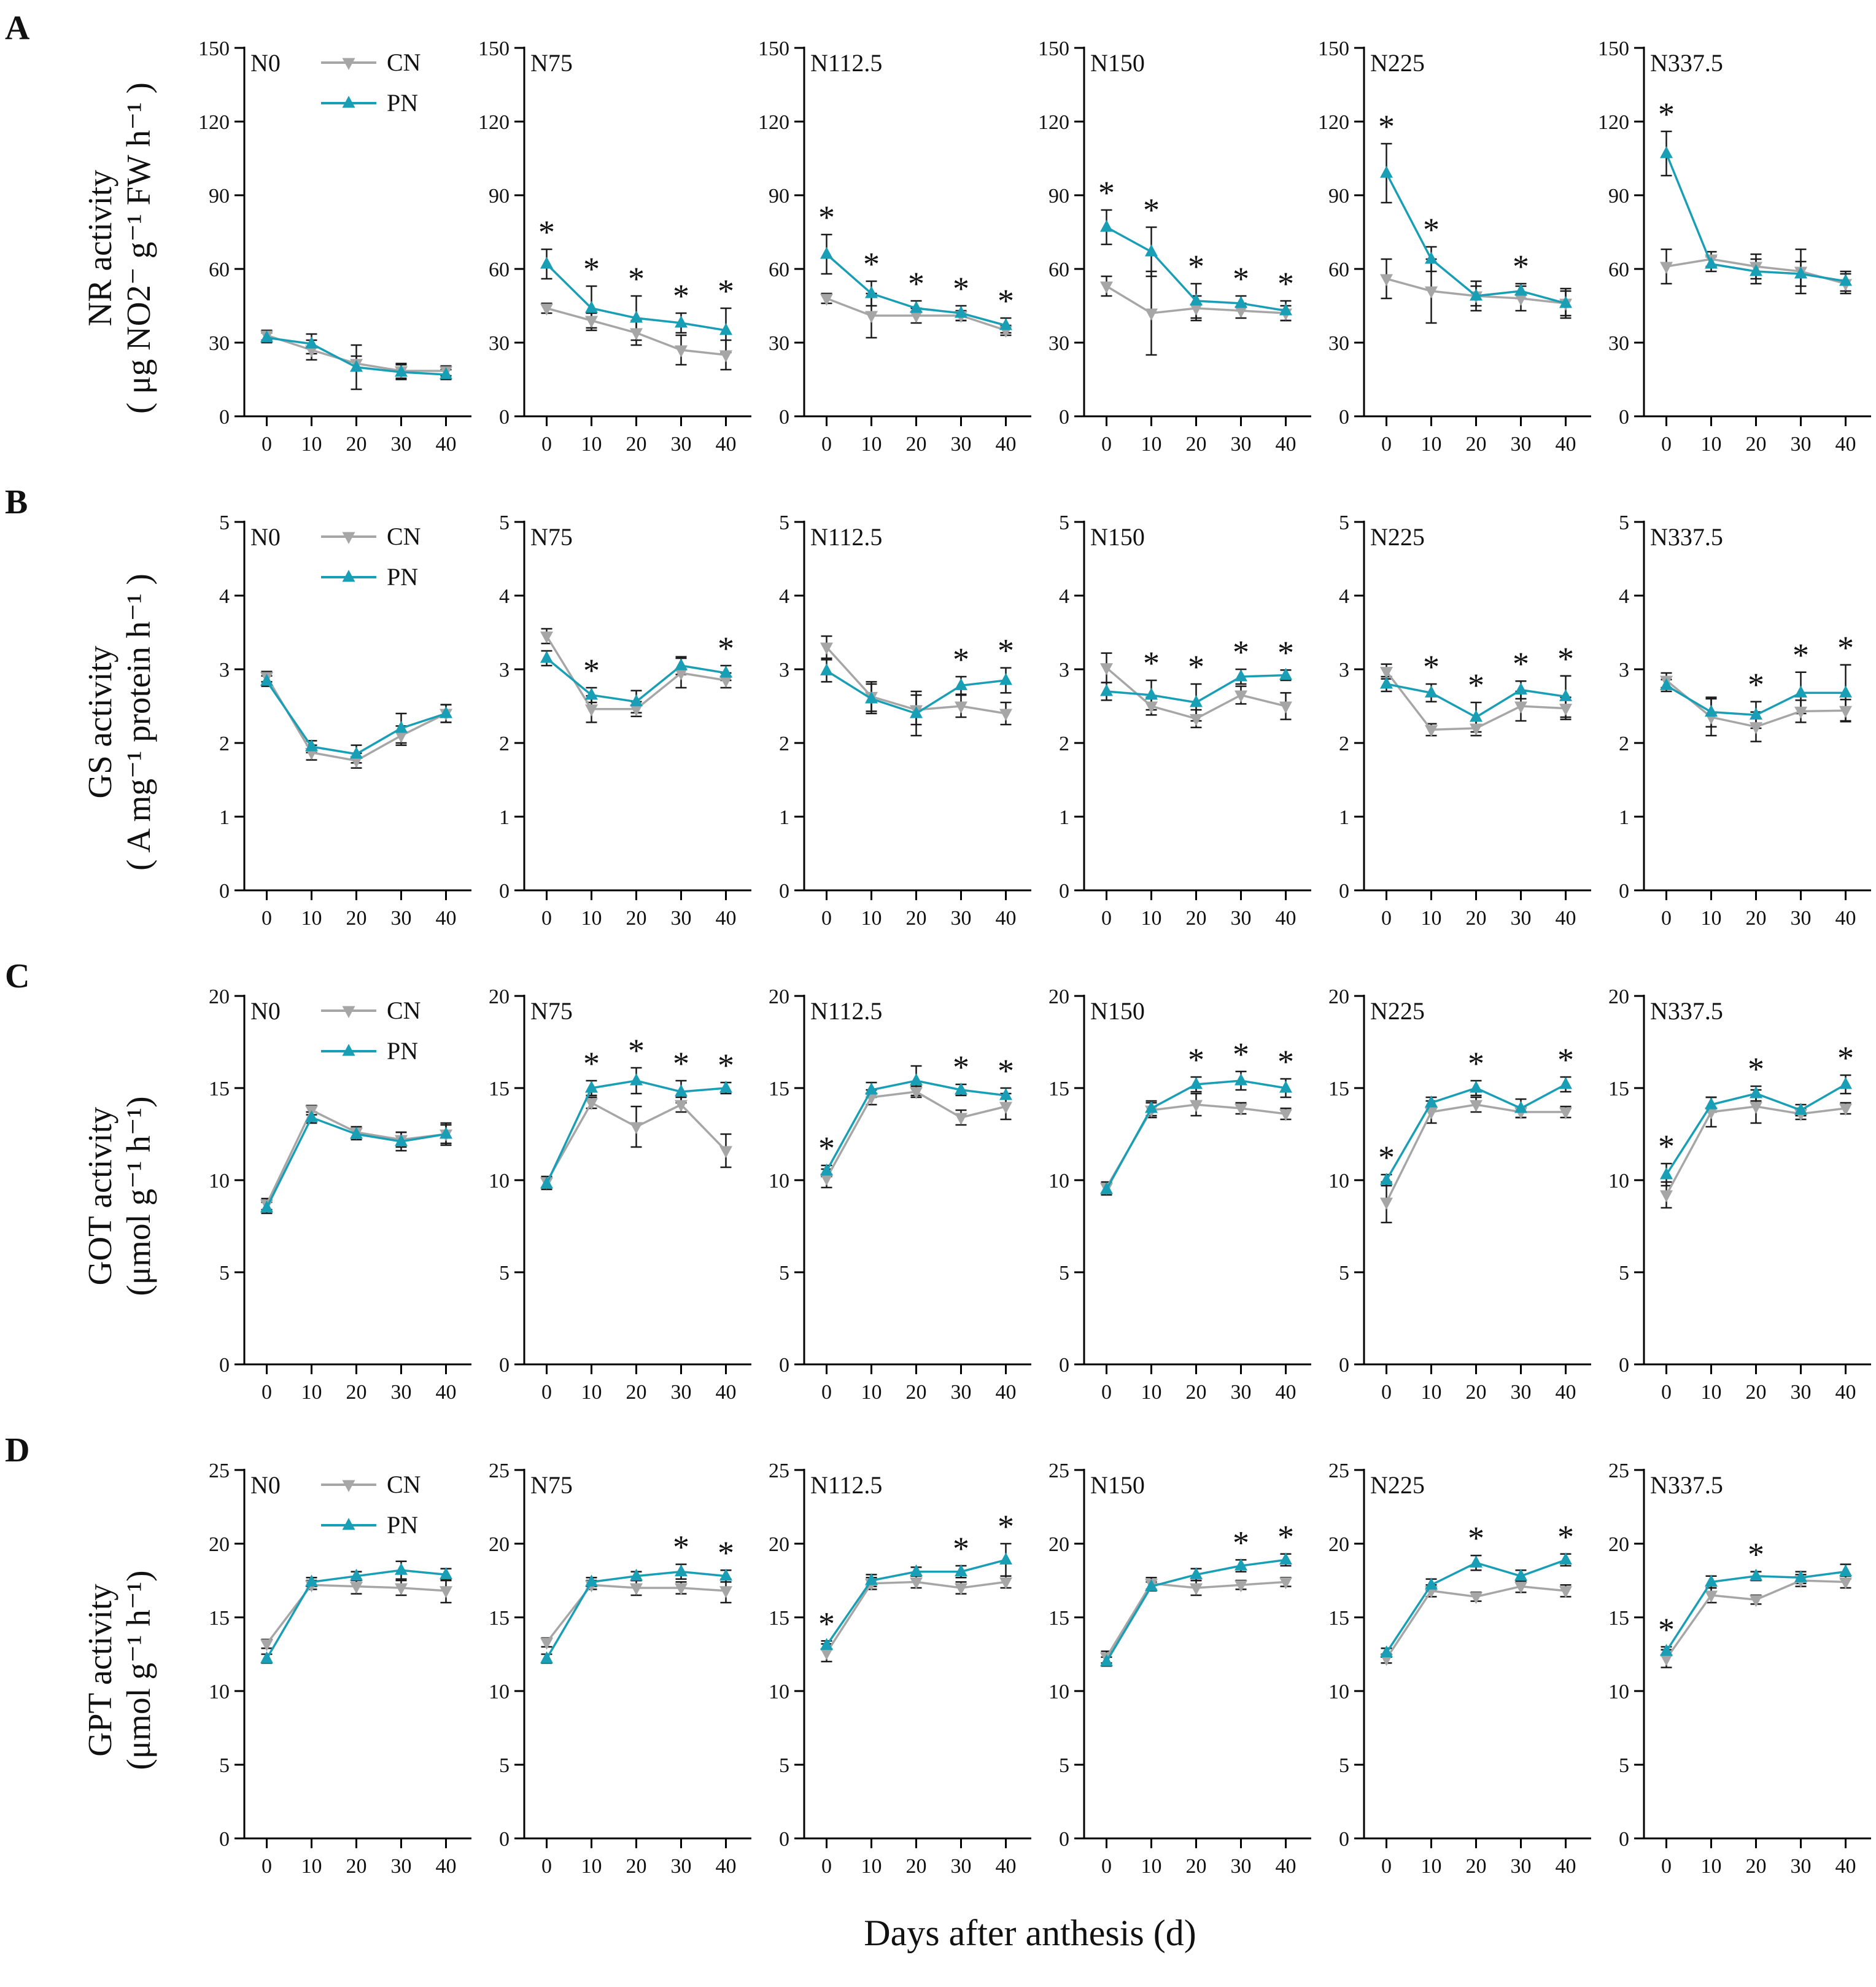 This screenshot has height=1987, width=1876. Describe the element at coordinates (615, 722) in the screenshot. I see `panel-N75: 0 1 2 3 4 5 0 10 20 30 40 * * N75` at that location.